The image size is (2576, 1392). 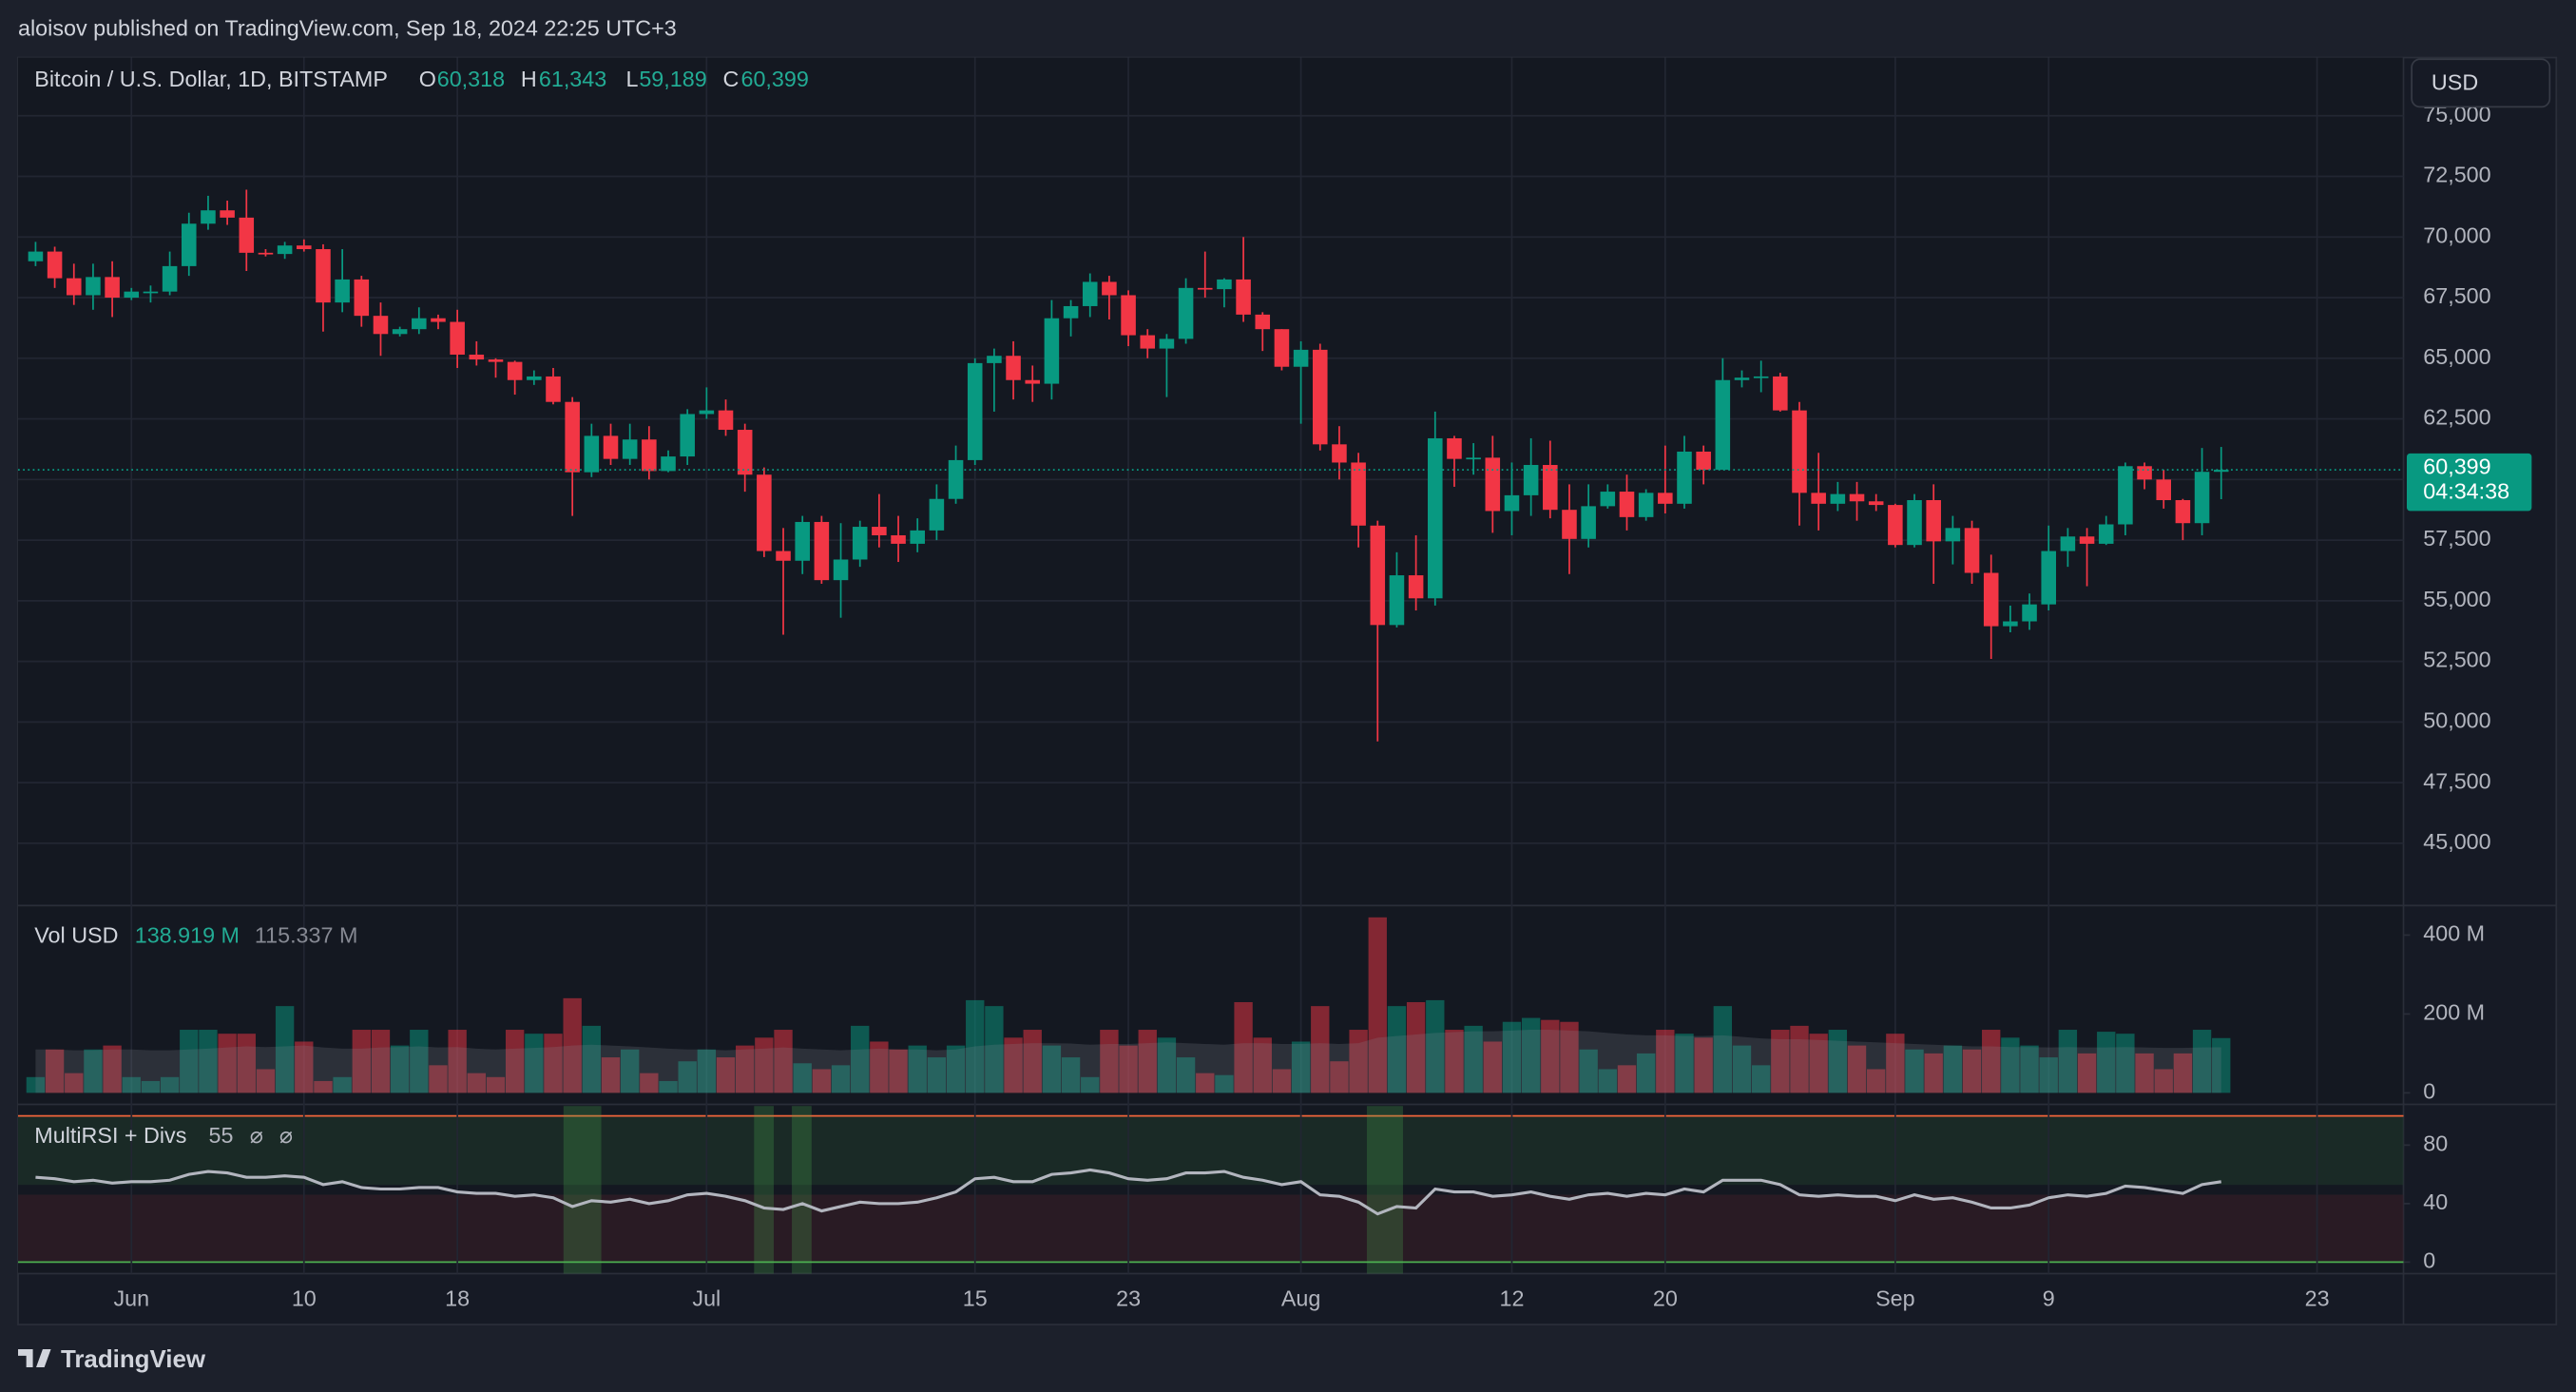 I want to click on rsi-line, so click(x=1128, y=1192).